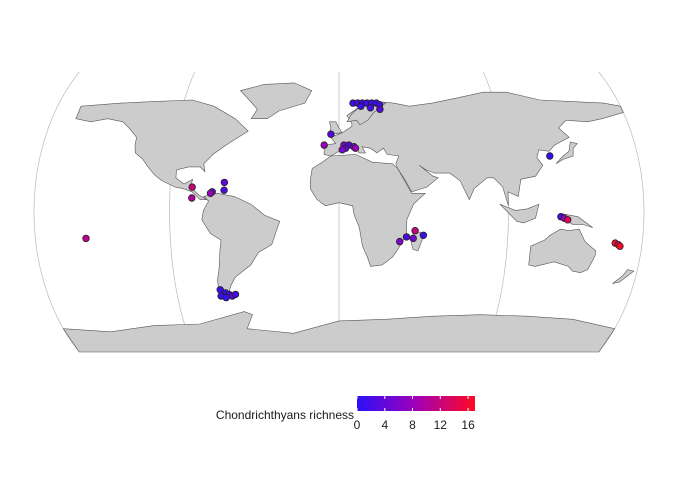 Image resolution: width=678 pixels, height=483 pixels. I want to click on landmass-japan, so click(566, 153).